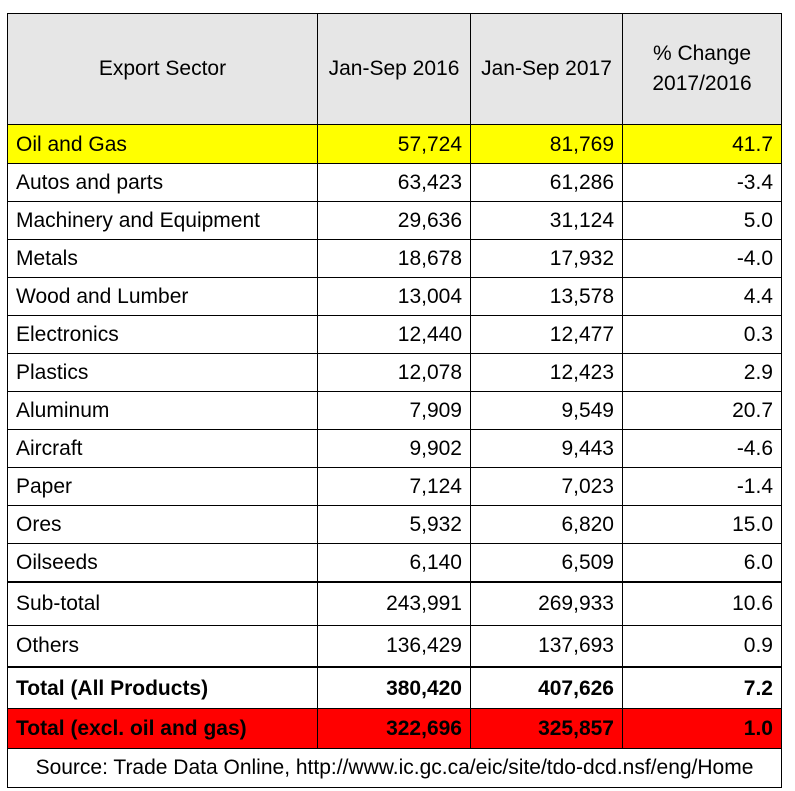  I want to click on percent-change-cell: 41.7, so click(702, 144).